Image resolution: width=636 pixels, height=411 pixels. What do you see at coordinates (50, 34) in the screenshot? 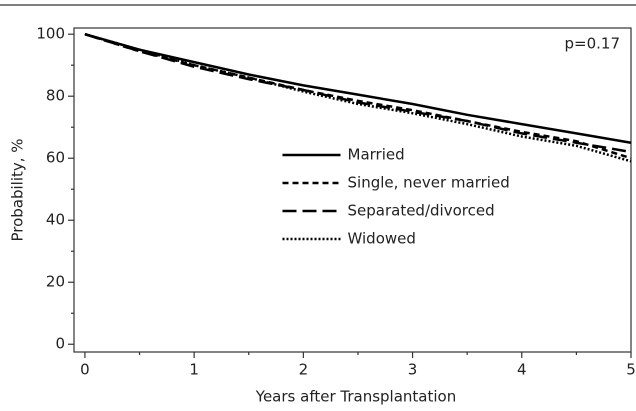
I see `y-tick-label: 100` at bounding box center [50, 34].